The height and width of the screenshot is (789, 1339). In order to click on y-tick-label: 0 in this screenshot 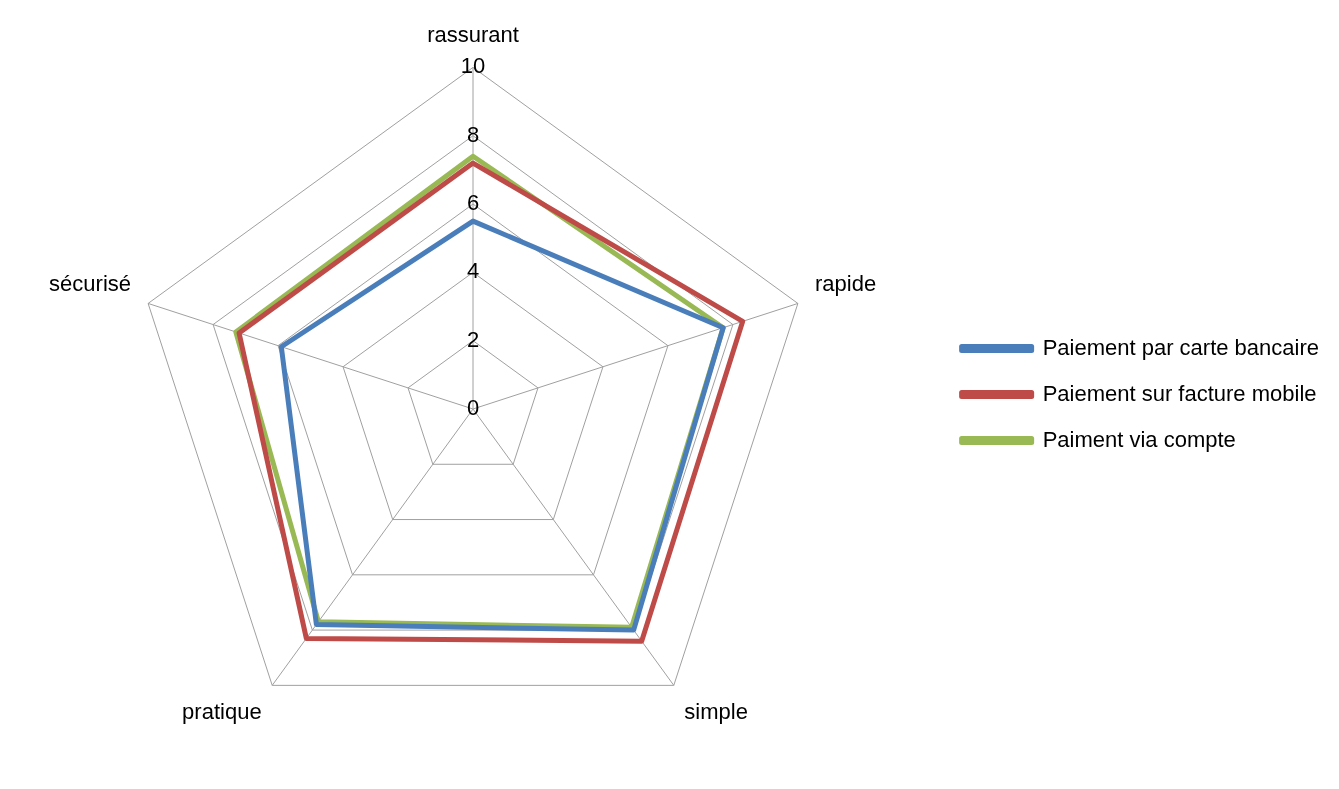, I will do `click(473, 408)`.